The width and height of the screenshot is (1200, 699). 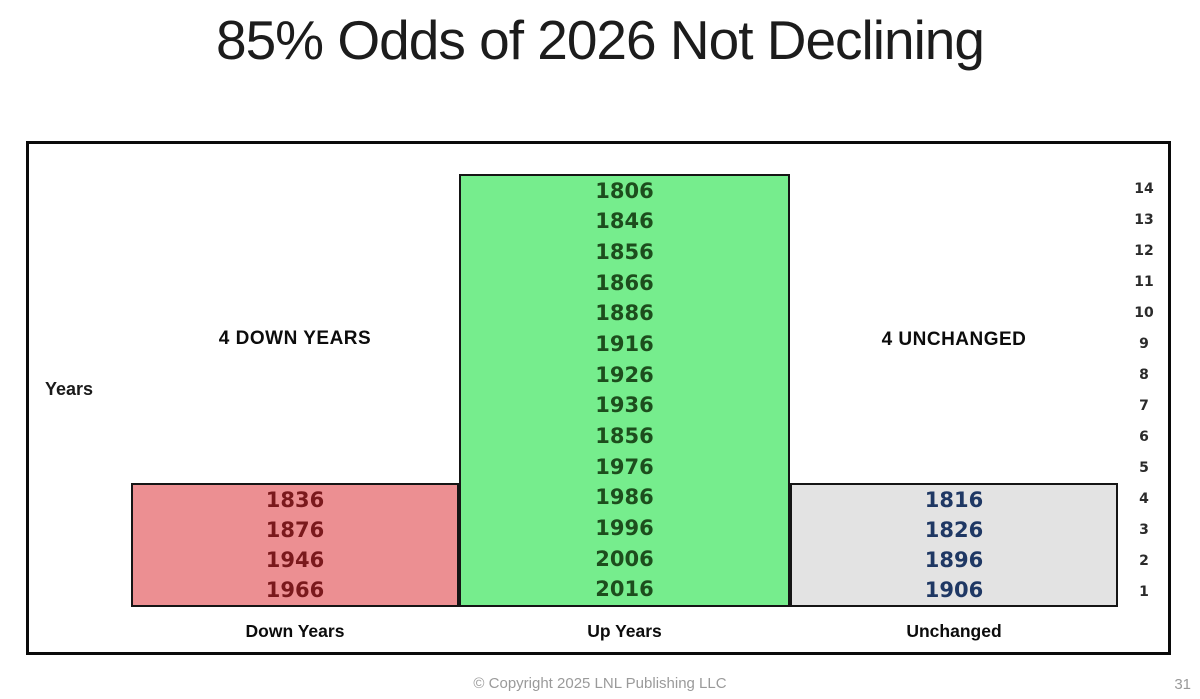 I want to click on bar-year-label: 1966, so click(x=295, y=589).